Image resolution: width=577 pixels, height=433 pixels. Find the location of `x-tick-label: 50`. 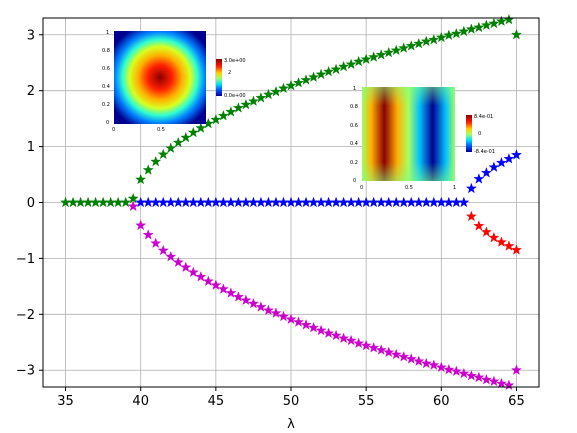

x-tick-label: 50 is located at coordinates (291, 401).